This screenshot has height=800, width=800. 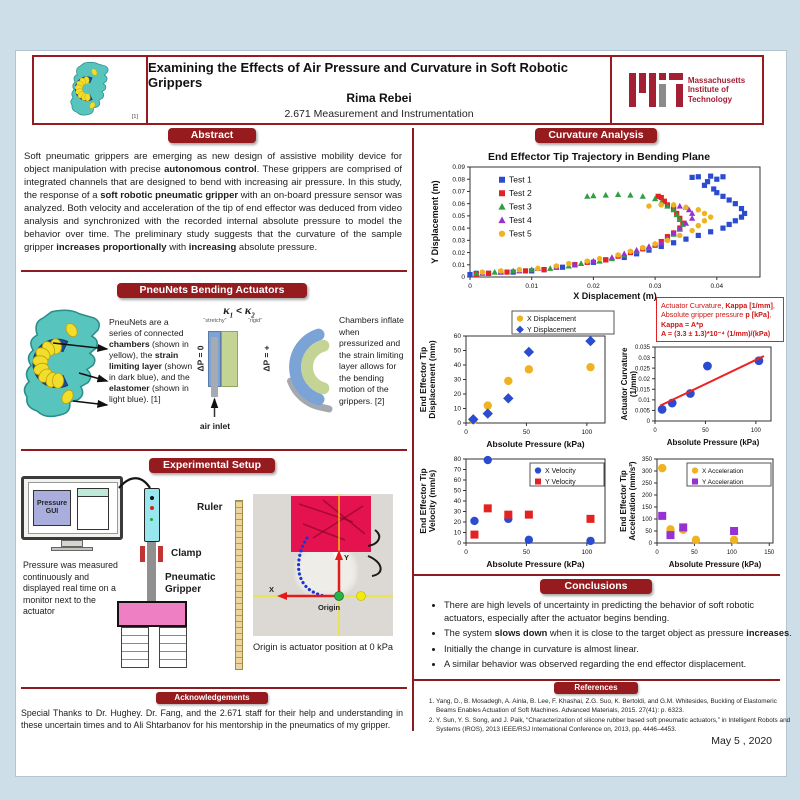 What do you see at coordinates (597, 680) in the screenshot?
I see `divider-references` at bounding box center [597, 680].